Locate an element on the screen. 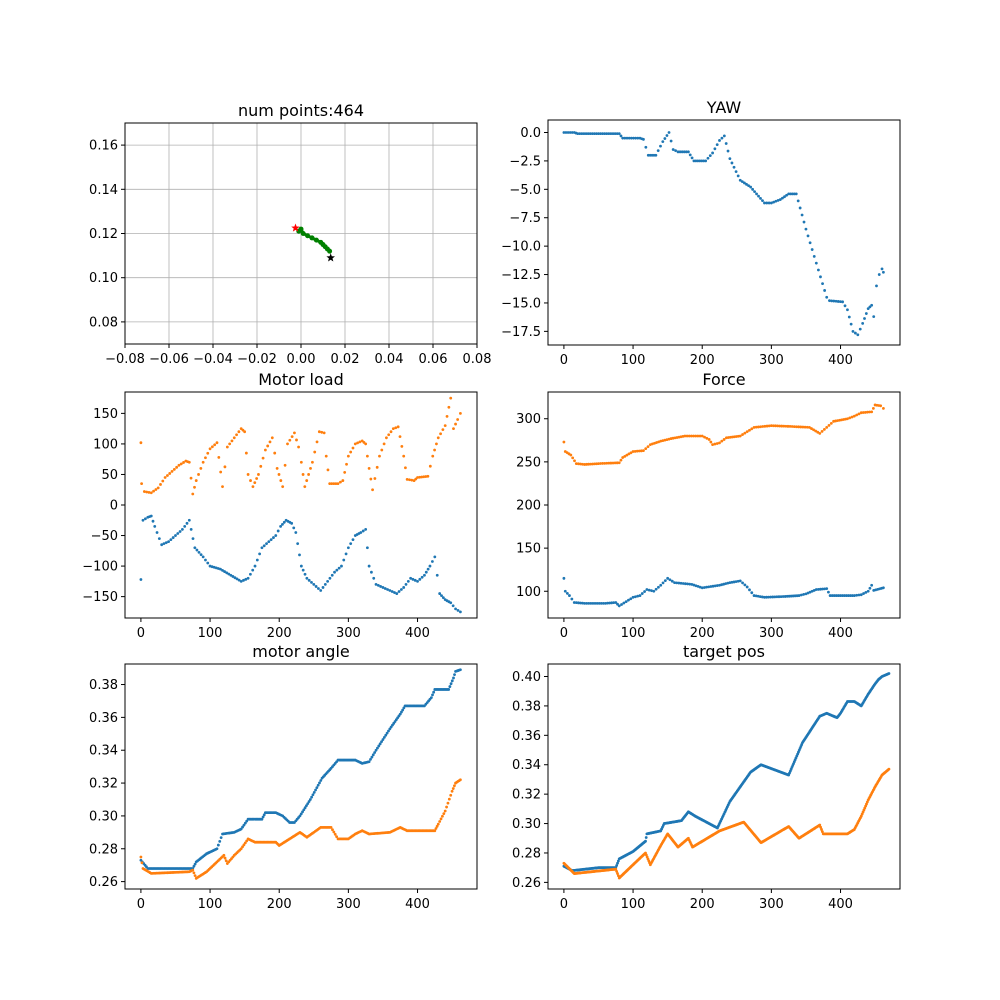 This screenshot has height=1000, width=1000. y-tick-label: 0.26 is located at coordinates (103, 882).